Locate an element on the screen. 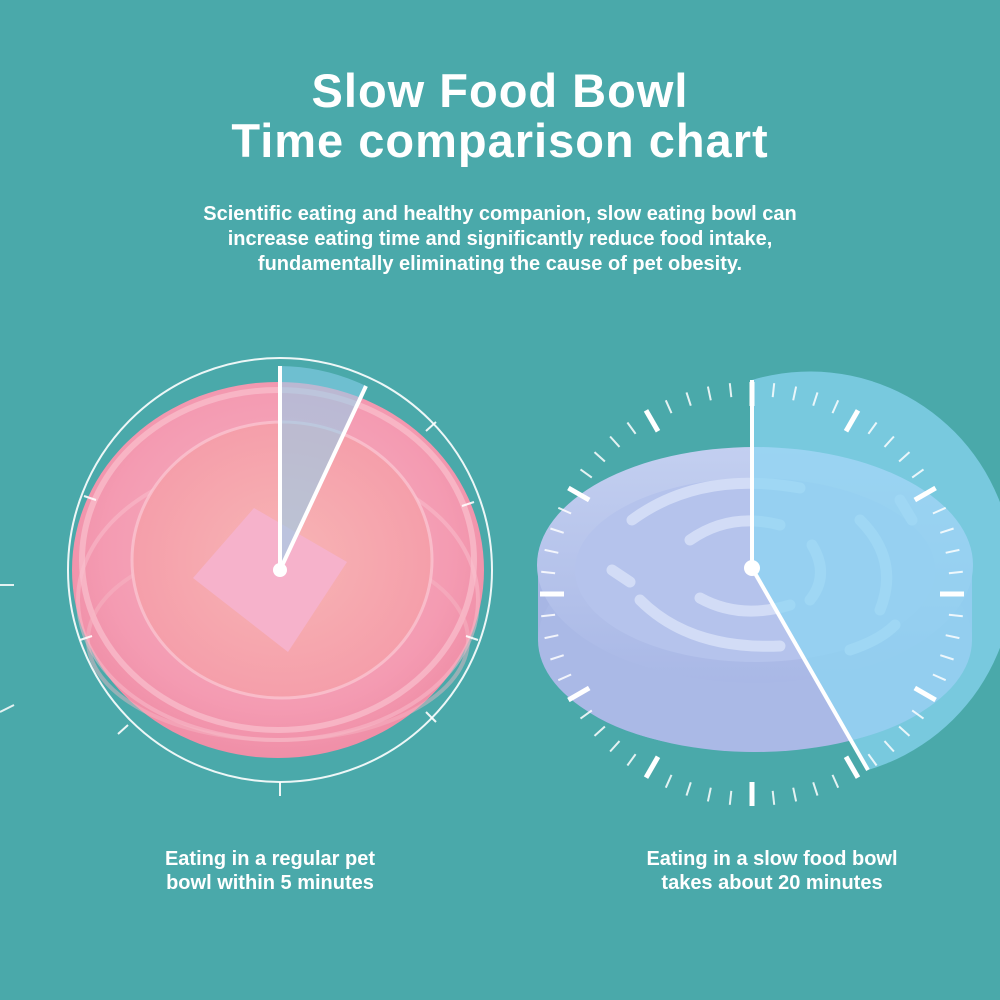 Image resolution: width=1000 pixels, height=1000 pixels. dial-center is located at coordinates (280, 570).